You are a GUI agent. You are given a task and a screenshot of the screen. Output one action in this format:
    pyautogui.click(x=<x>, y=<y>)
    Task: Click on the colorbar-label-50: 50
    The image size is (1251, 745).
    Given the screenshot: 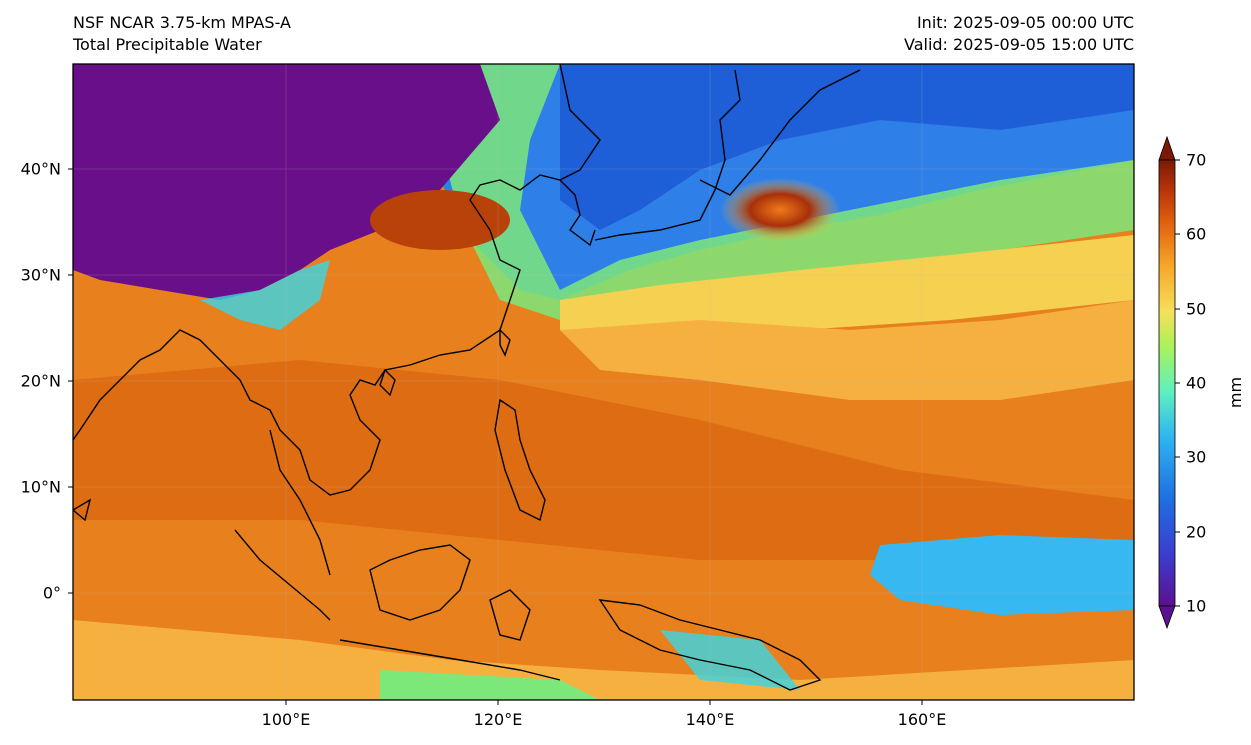 What is the action you would take?
    pyautogui.click(x=1196, y=309)
    